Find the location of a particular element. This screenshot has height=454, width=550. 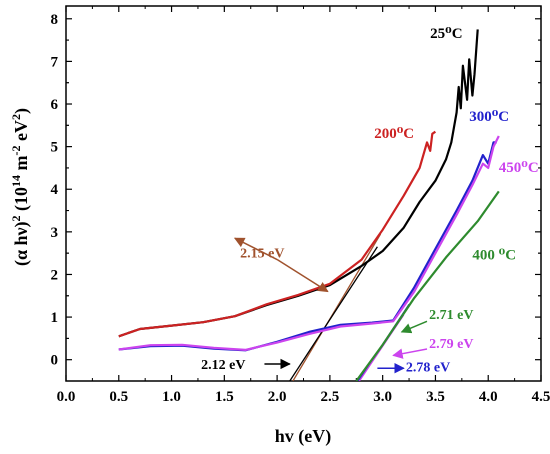

y-tick-label: 7 is located at coordinates (55, 62).